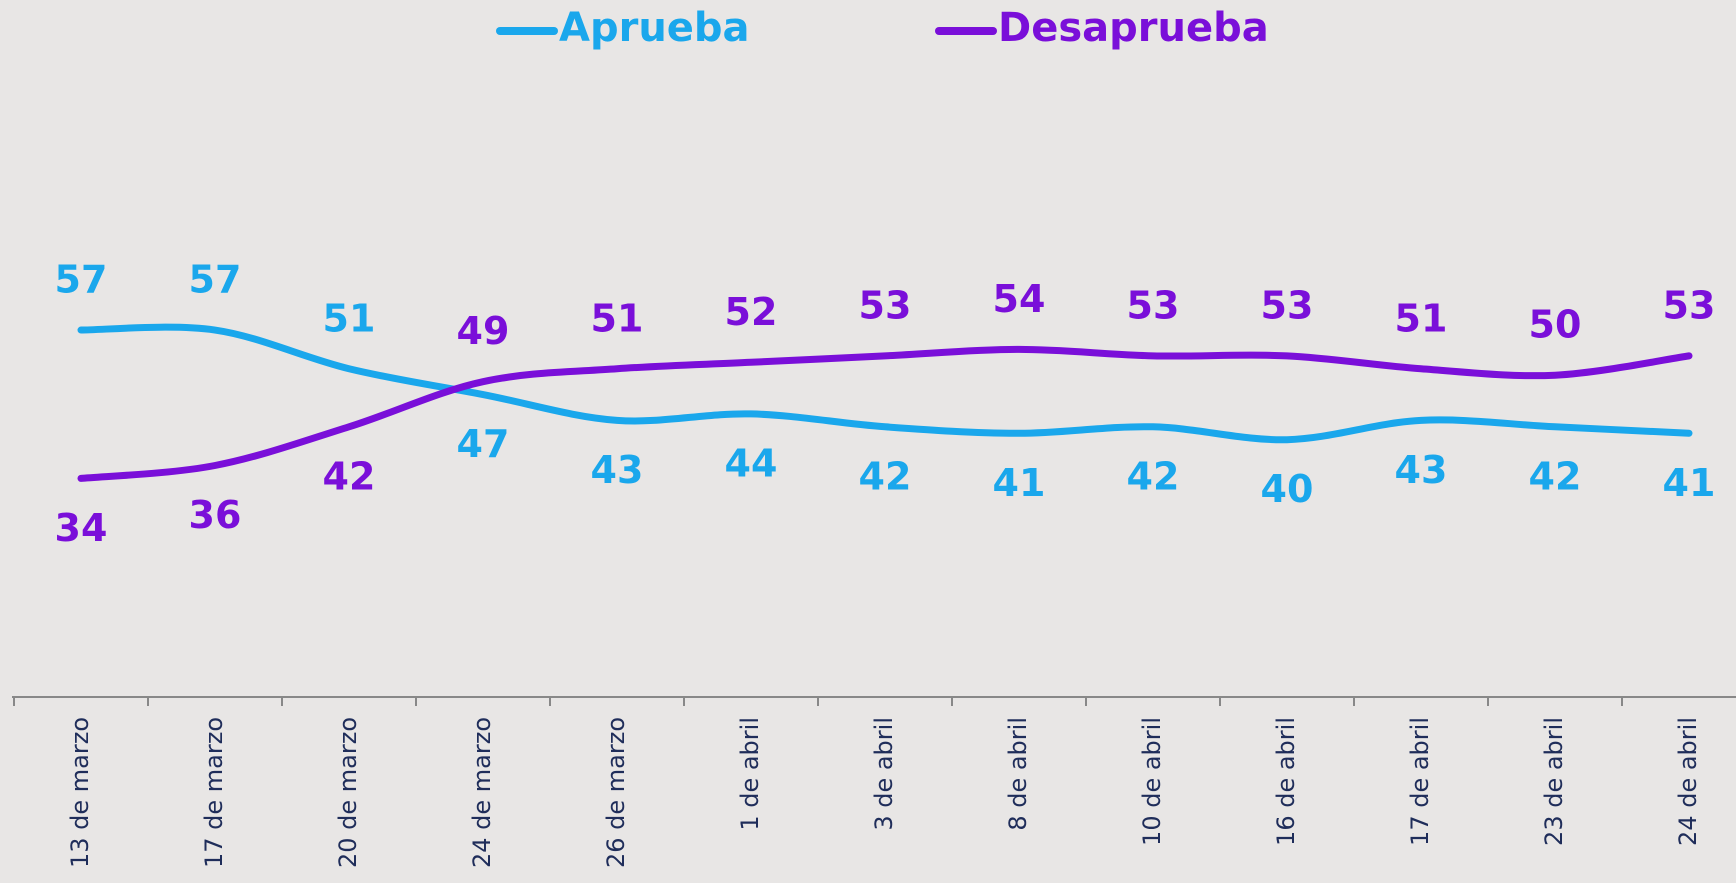  Describe the element at coordinates (1019, 299) in the screenshot. I see `data-label: 54` at that location.